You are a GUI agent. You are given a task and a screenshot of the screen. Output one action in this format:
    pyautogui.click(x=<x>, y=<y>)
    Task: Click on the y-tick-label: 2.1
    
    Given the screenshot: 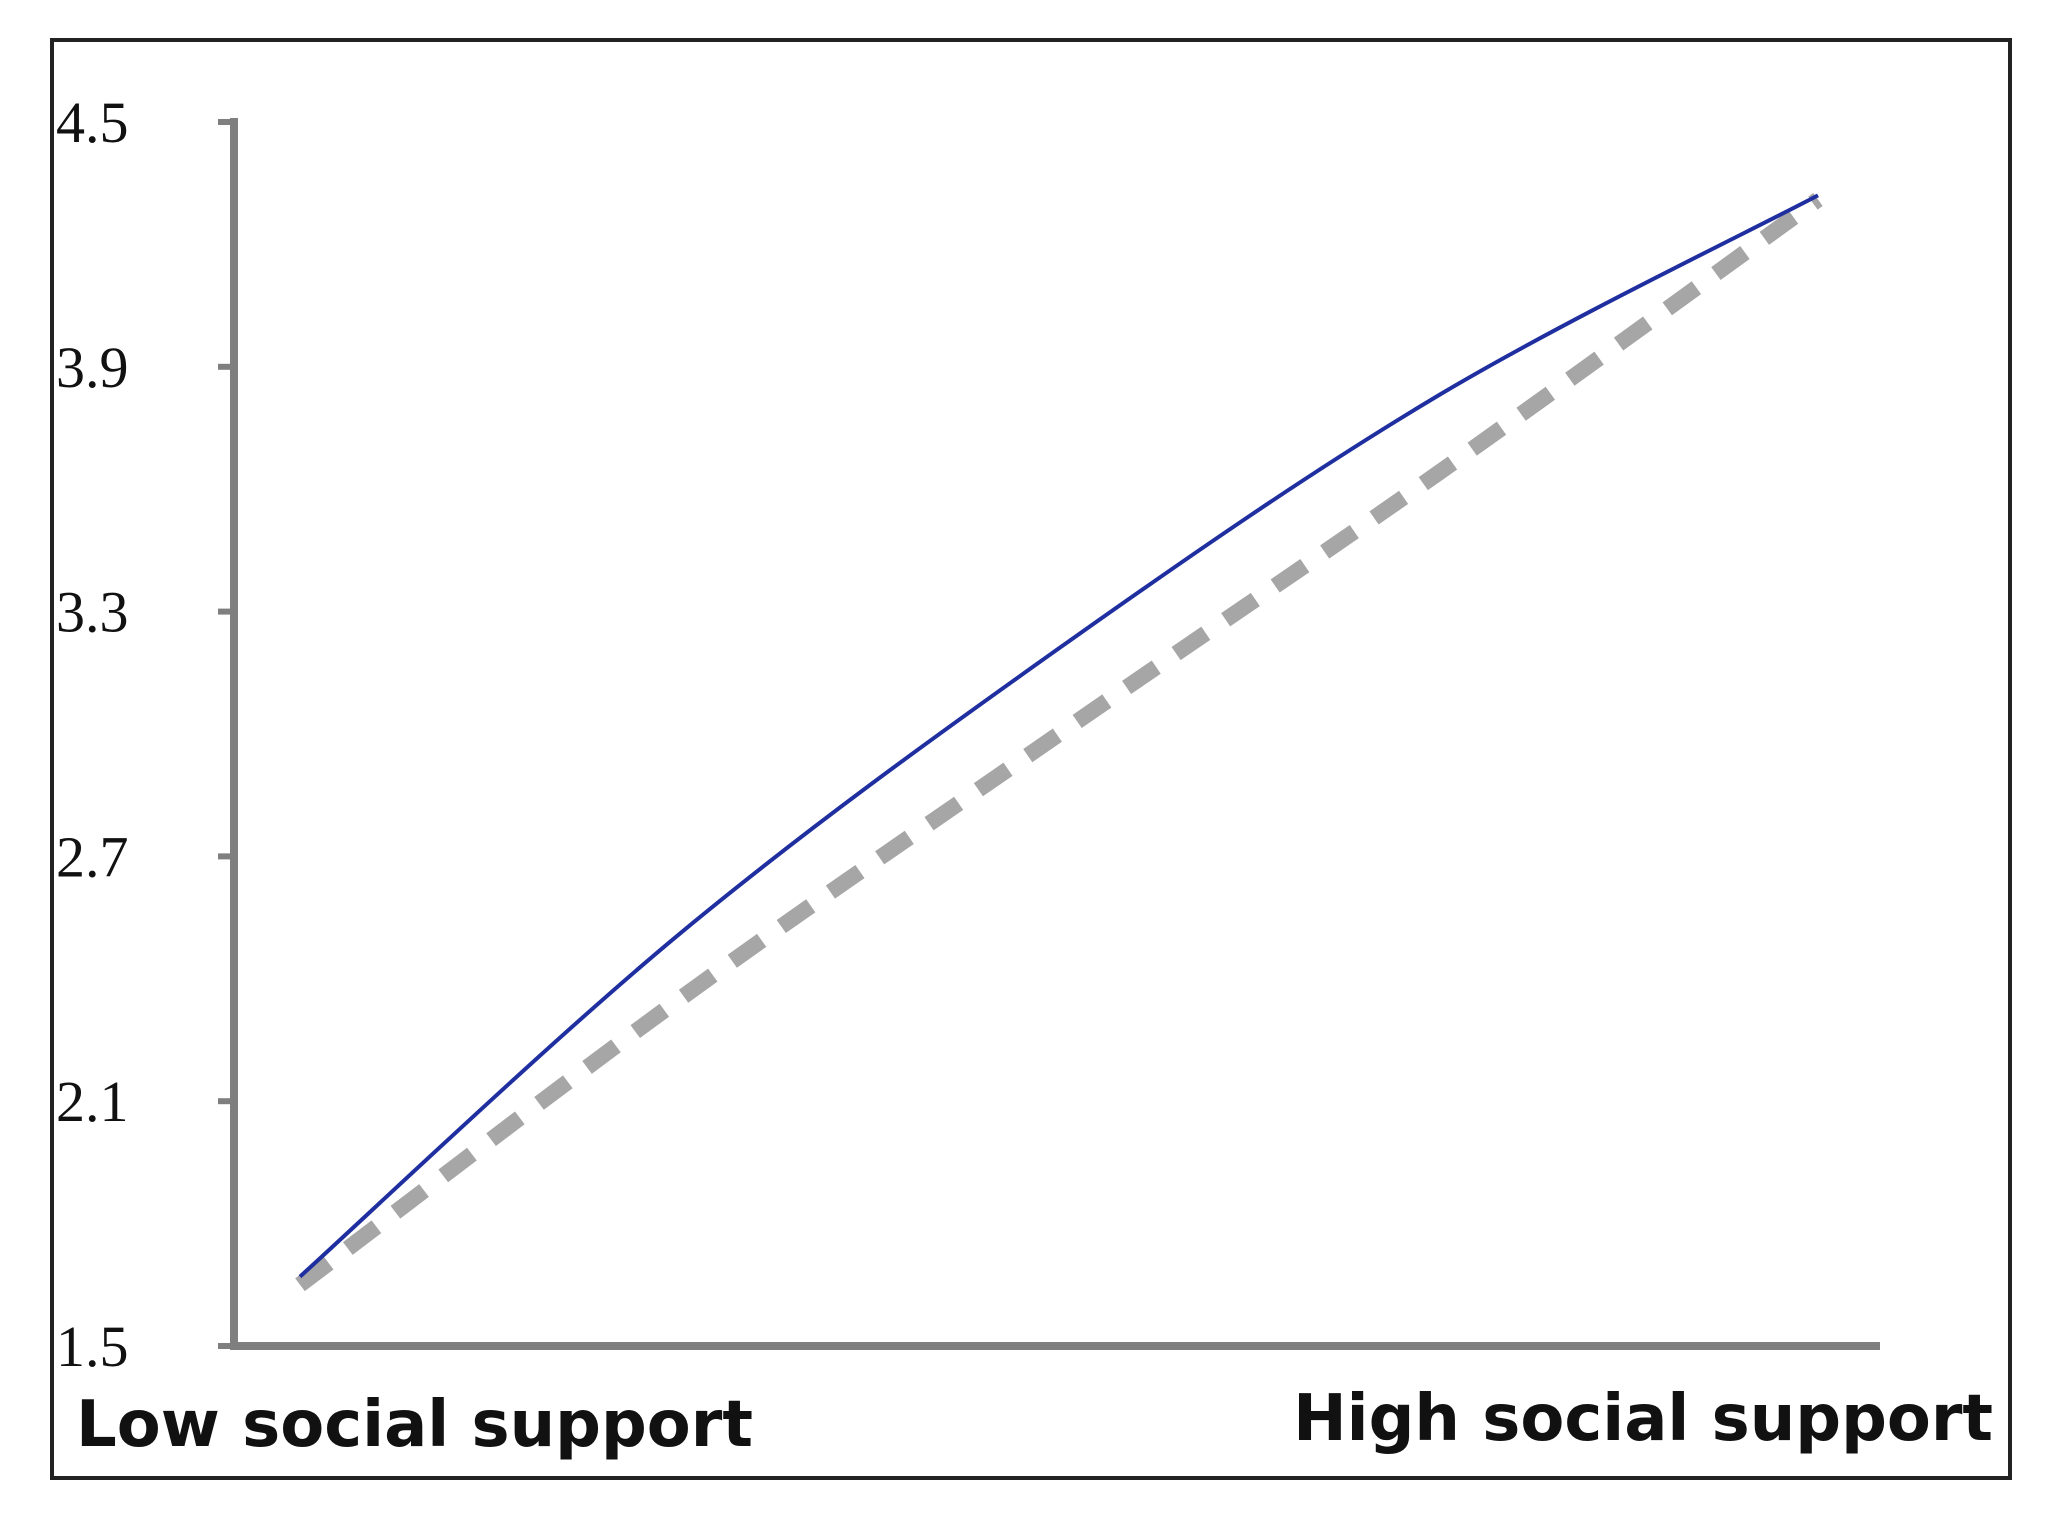 What is the action you would take?
    pyautogui.click(x=92, y=1101)
    